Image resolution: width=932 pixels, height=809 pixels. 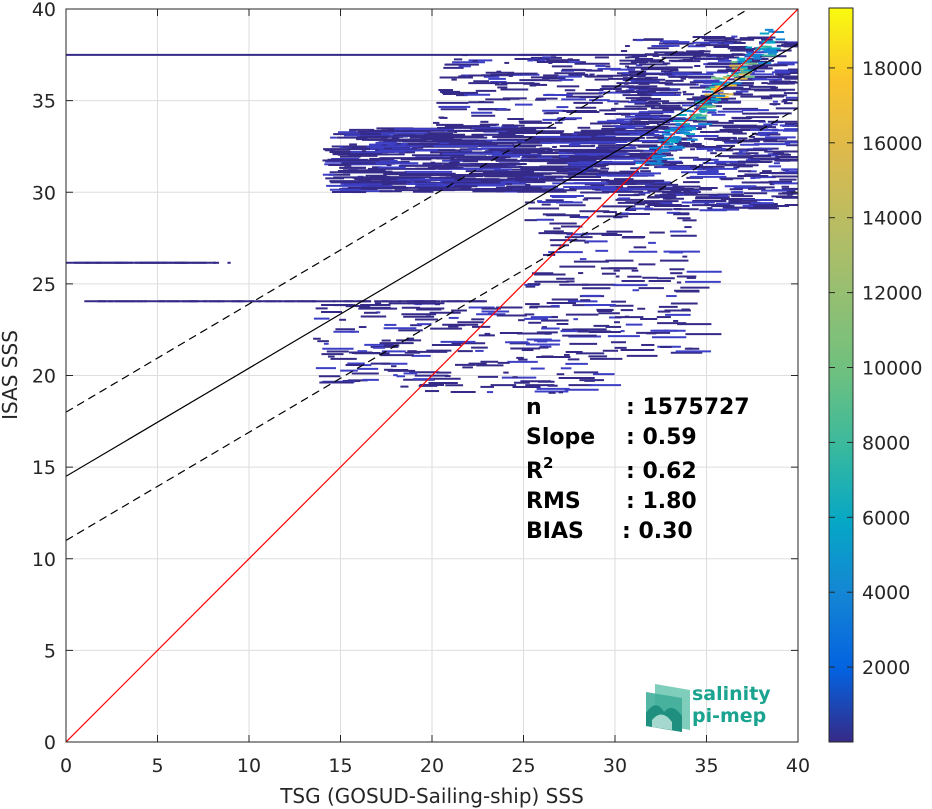 What do you see at coordinates (44, 102) in the screenshot?
I see `y-tick-label: 35` at bounding box center [44, 102].